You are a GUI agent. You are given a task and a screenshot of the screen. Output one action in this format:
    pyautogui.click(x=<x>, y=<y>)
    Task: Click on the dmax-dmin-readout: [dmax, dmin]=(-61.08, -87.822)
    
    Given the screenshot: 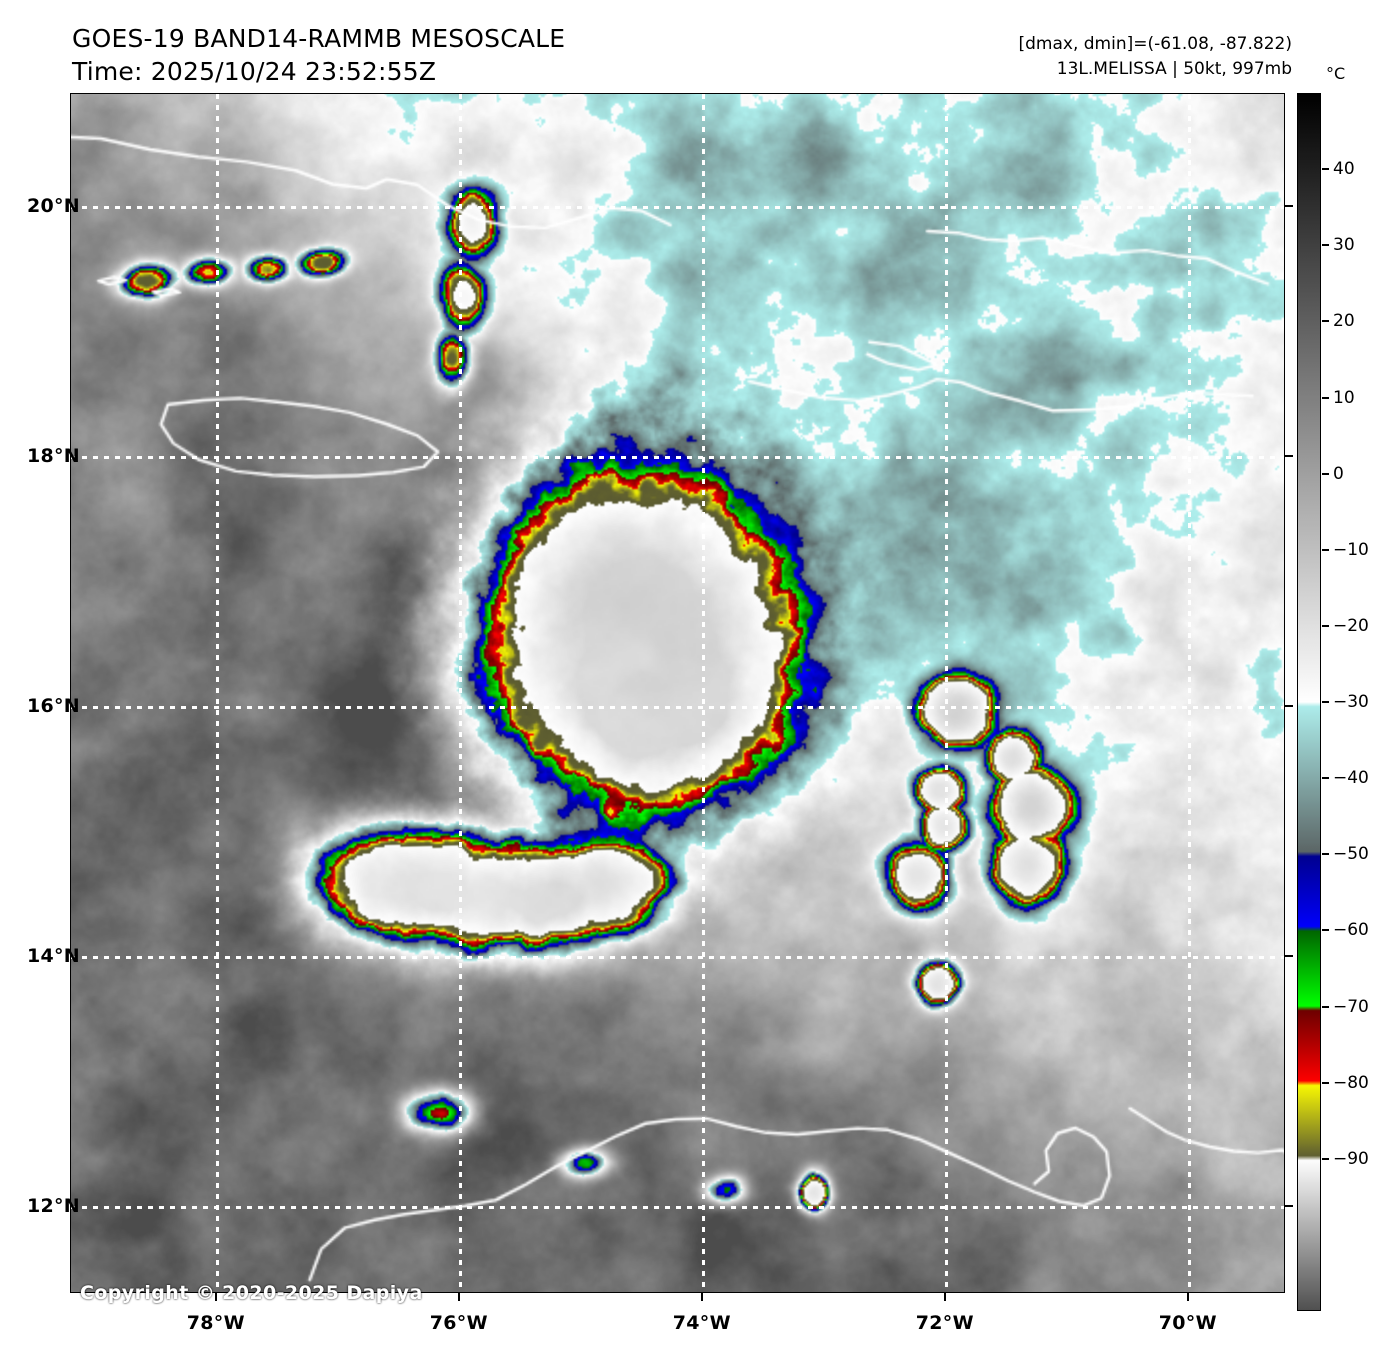 What is the action you would take?
    pyautogui.click(x=1155, y=44)
    